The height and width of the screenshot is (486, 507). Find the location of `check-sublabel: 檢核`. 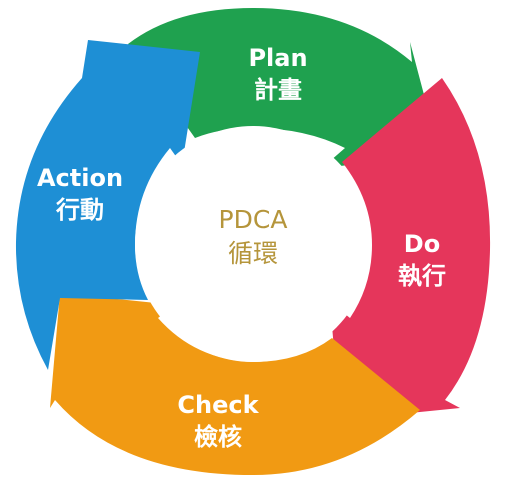

check-sublabel: 檢核 is located at coordinates (218, 437).